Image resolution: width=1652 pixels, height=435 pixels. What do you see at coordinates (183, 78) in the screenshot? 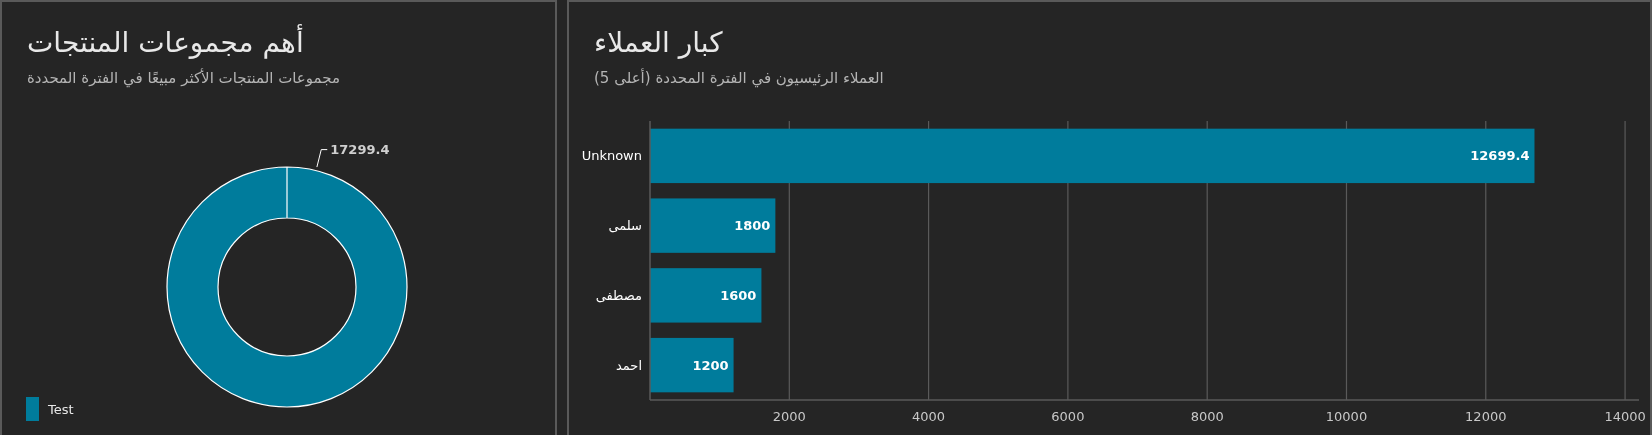
I see `chart-subtitle: مجموعات المنتجات الأكثر مبيعًا في الفترة المحددة` at bounding box center [183, 78].